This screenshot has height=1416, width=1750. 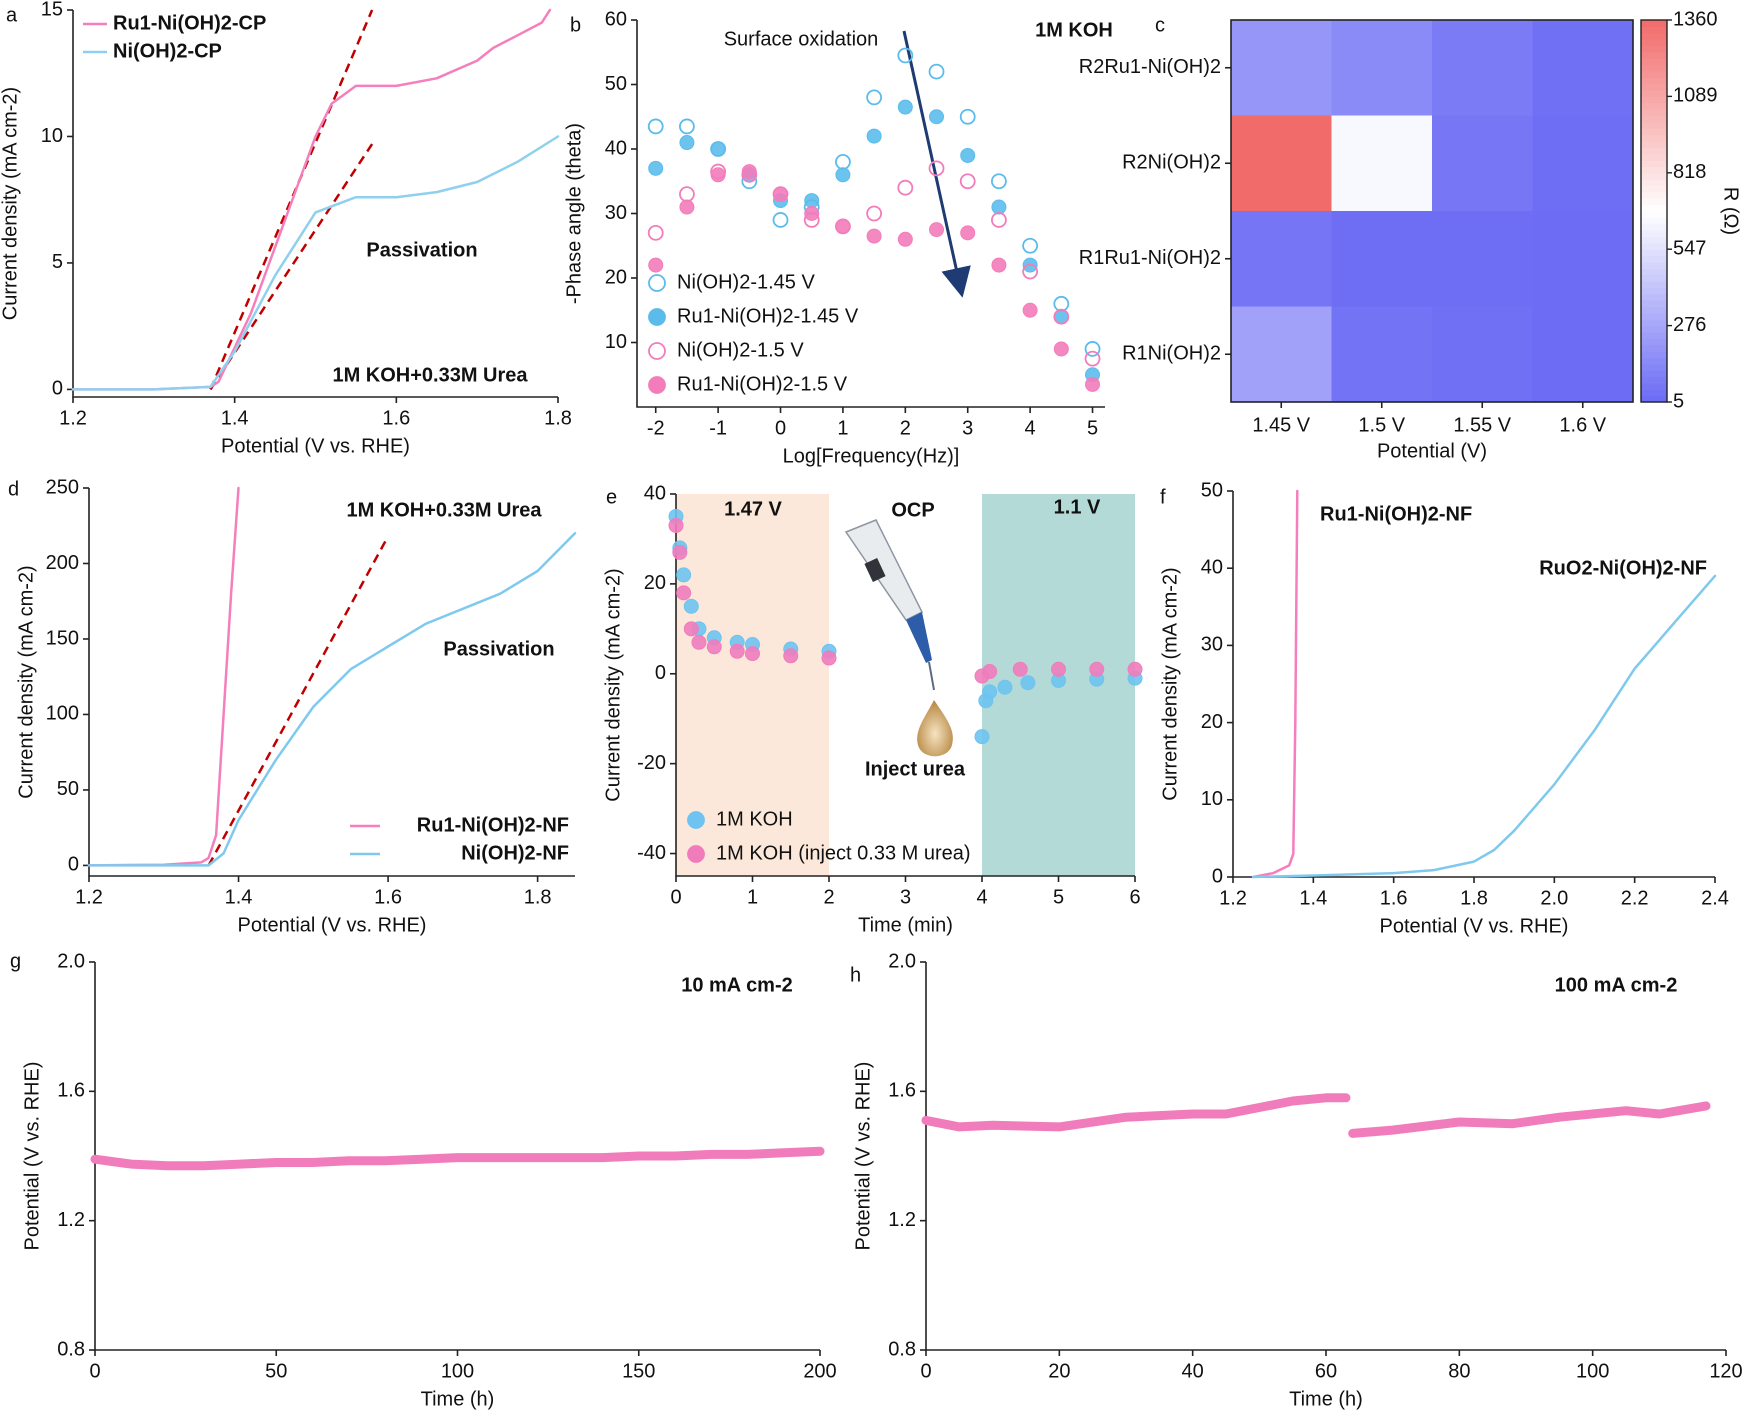 I want to click on x-tick-label: 120, so click(x=1725, y=1371).